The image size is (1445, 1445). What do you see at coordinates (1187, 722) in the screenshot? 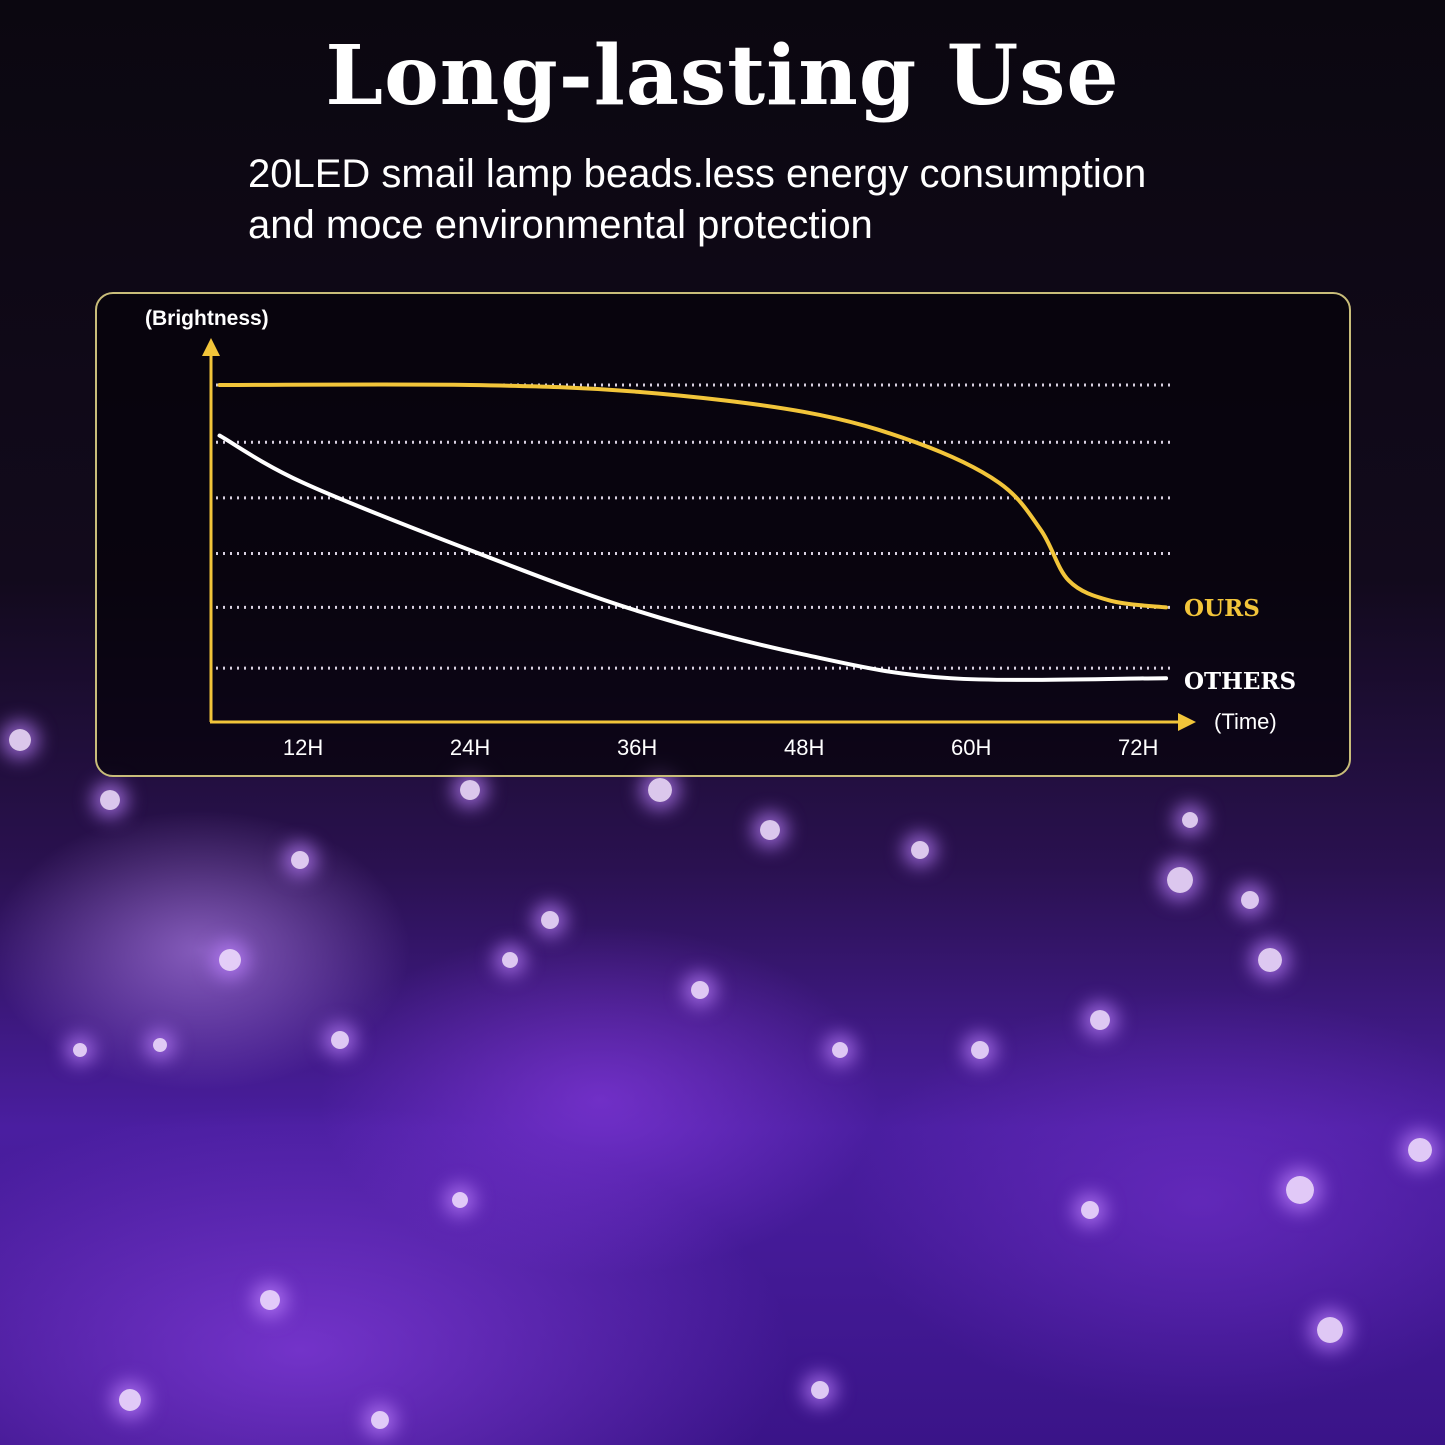
I see `x-axis-arrow-icon` at bounding box center [1187, 722].